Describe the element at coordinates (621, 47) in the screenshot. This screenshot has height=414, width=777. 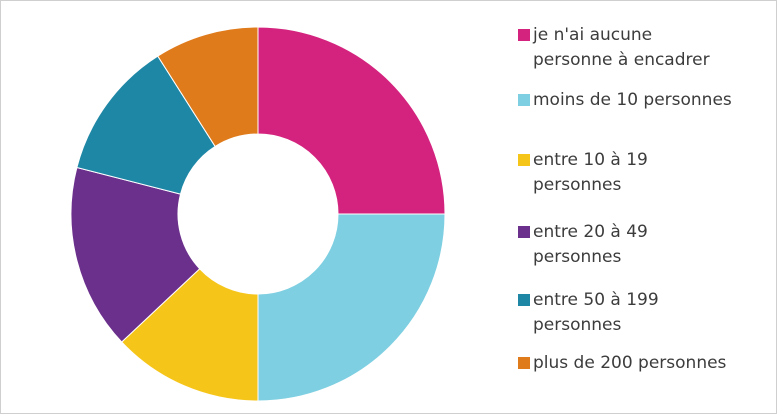
I see `legend-label: je n'ai aucune personne à encadrer` at that location.